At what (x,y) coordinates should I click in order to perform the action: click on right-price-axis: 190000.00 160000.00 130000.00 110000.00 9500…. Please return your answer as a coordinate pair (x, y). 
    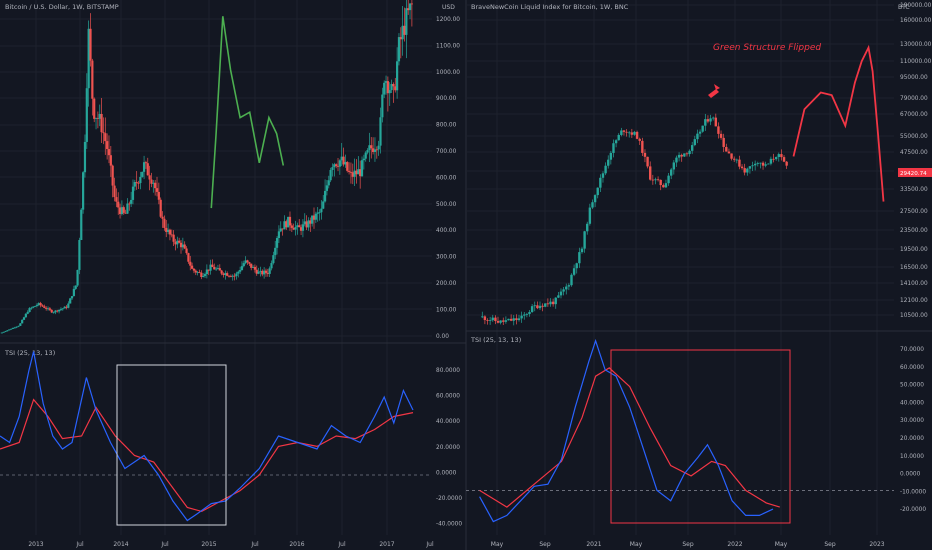
    Looking at the image, I should click on (916, 161).